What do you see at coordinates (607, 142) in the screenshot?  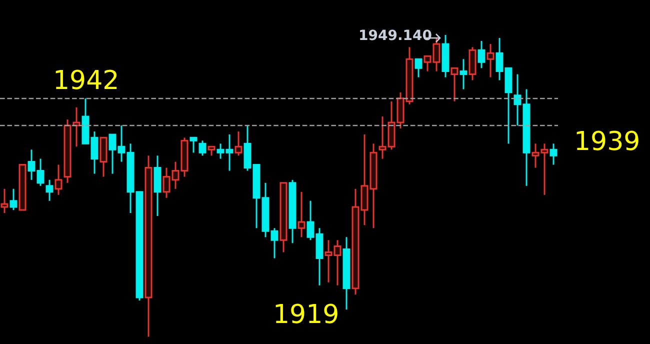 I see `text: 1939` at bounding box center [607, 142].